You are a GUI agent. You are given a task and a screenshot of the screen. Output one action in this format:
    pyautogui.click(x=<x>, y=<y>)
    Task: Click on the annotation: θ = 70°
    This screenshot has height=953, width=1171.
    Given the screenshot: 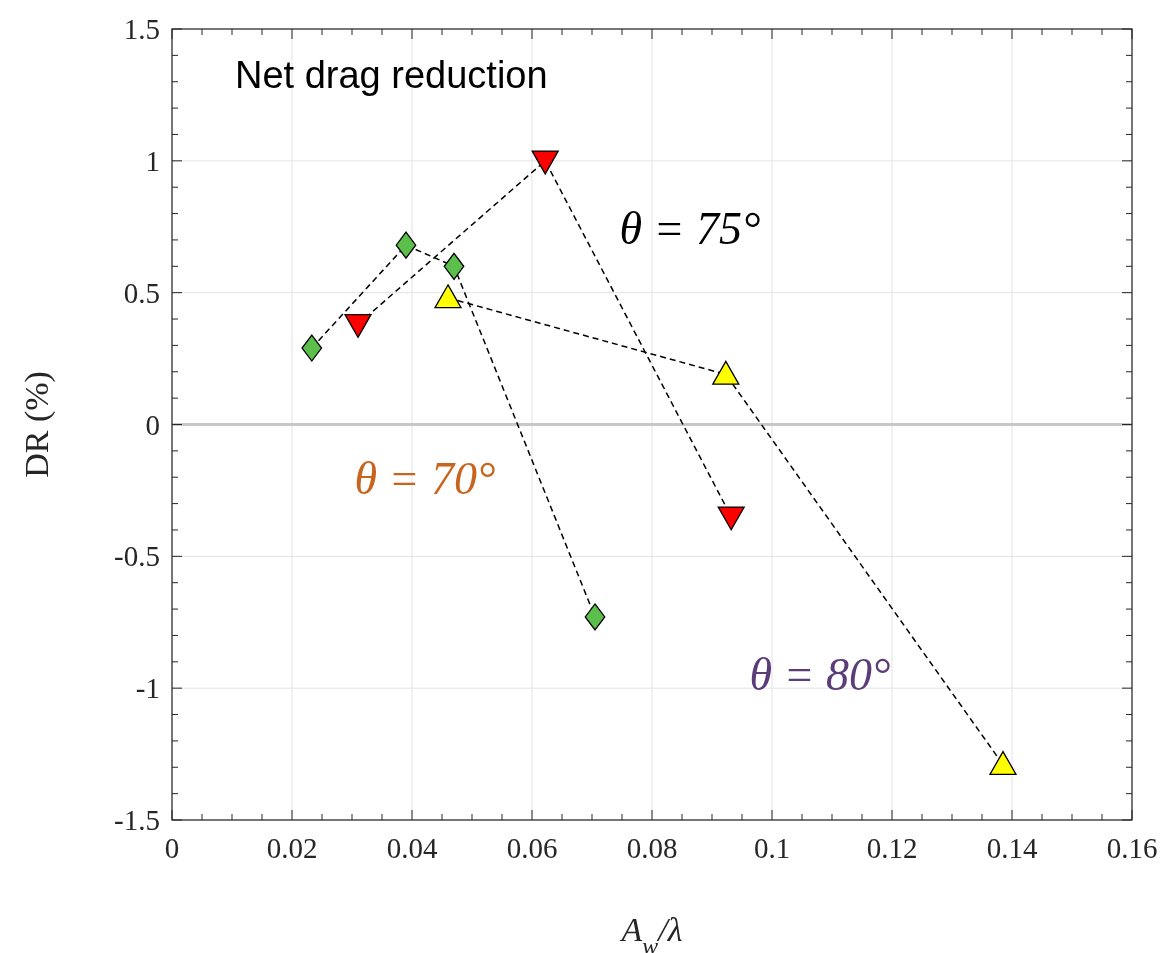 What is the action you would take?
    pyautogui.click(x=425, y=478)
    